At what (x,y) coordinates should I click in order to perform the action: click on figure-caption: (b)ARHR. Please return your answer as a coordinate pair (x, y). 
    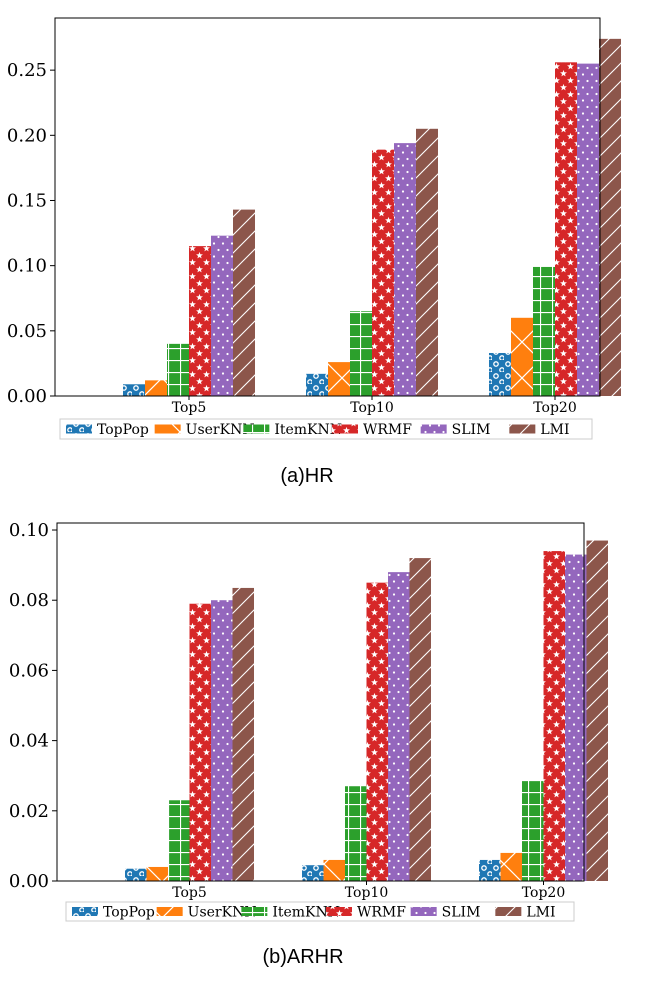
    Looking at the image, I should click on (302, 957).